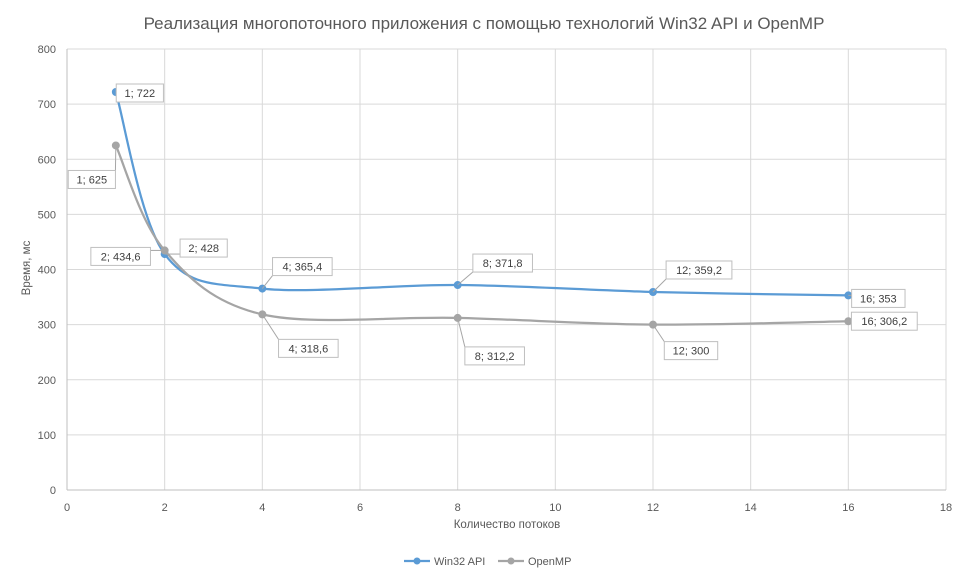 The image size is (967, 580). I want to click on x-tick-label: 14, so click(751, 508).